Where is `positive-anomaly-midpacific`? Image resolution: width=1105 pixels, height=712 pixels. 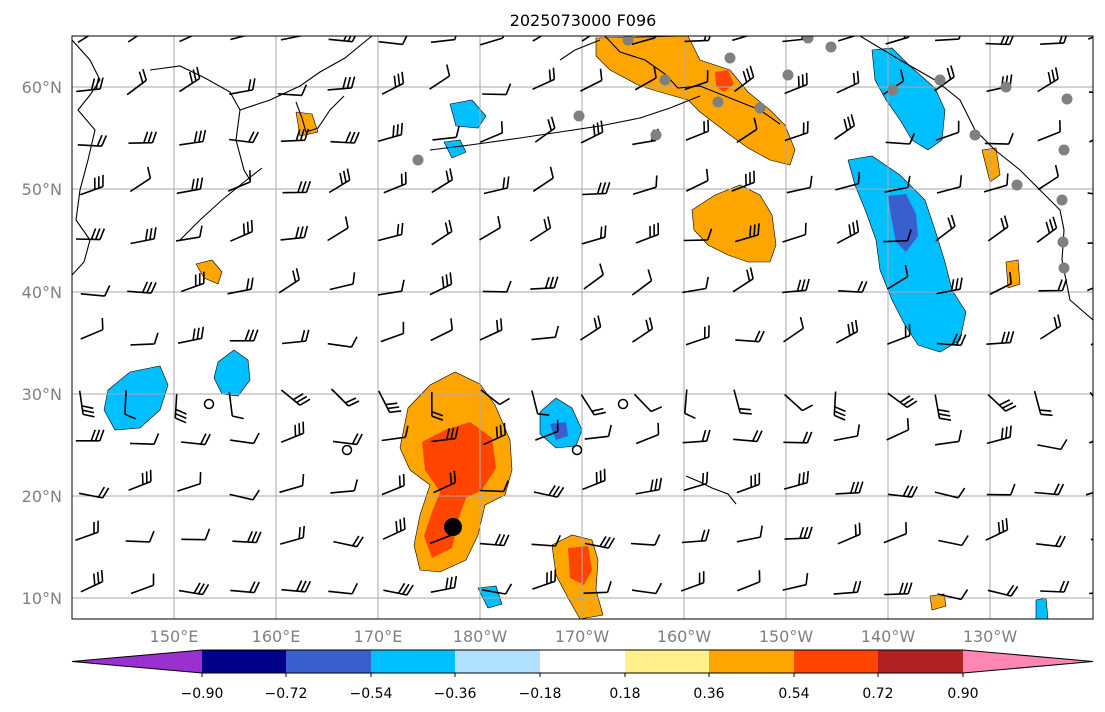 positive-anomaly-midpacific is located at coordinates (734, 223).